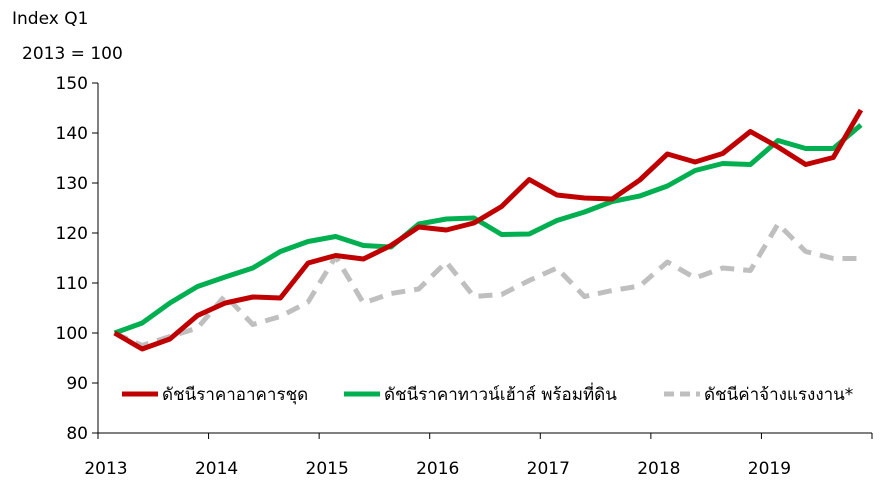 This screenshot has height=492, width=888. Describe the element at coordinates (77, 384) in the screenshot. I see `y-tick-label: 90` at that location.